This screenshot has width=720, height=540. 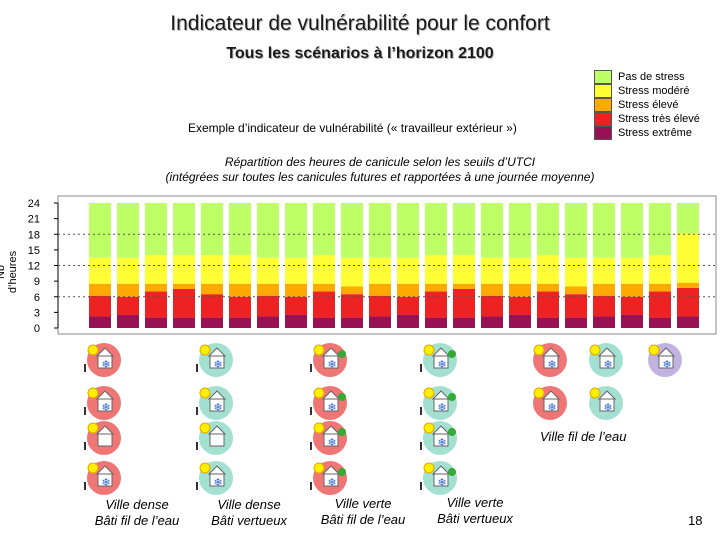 What do you see at coordinates (37, 329) in the screenshot?
I see `y-tick-label: 0` at bounding box center [37, 329].